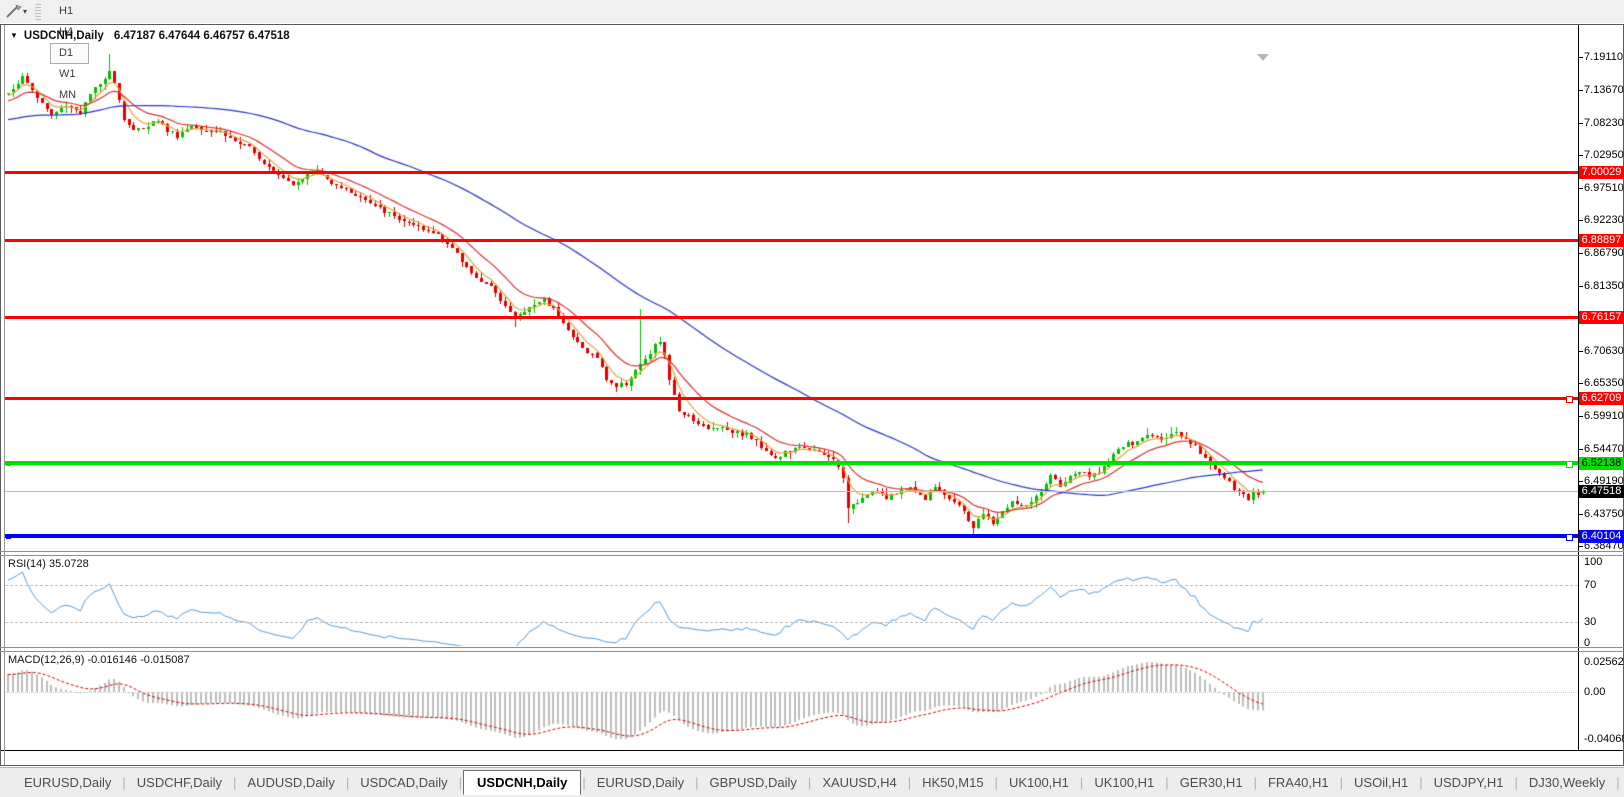 The image size is (1624, 797). Describe the element at coordinates (1604, 480) in the screenshot. I see `price-axis-tick-label: 6.49190` at that location.